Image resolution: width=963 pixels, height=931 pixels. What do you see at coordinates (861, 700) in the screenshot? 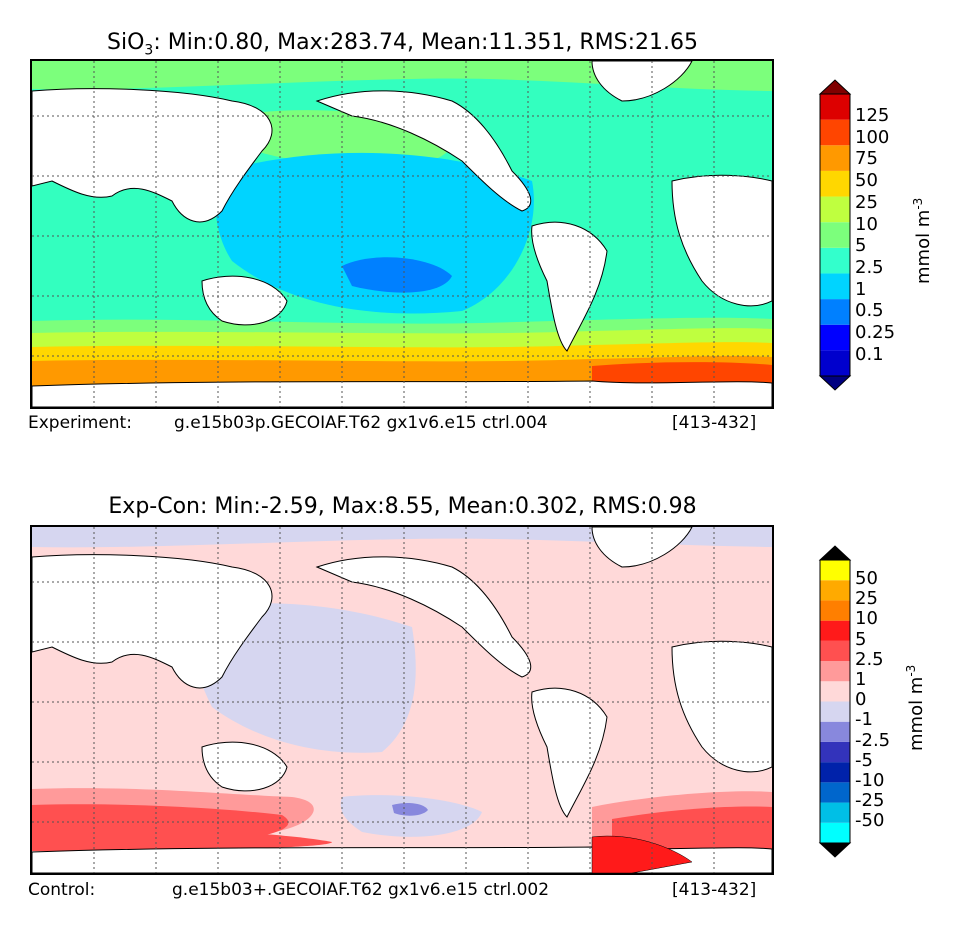
I see `bottom-colorbar-tick-label: 0` at bounding box center [861, 700].